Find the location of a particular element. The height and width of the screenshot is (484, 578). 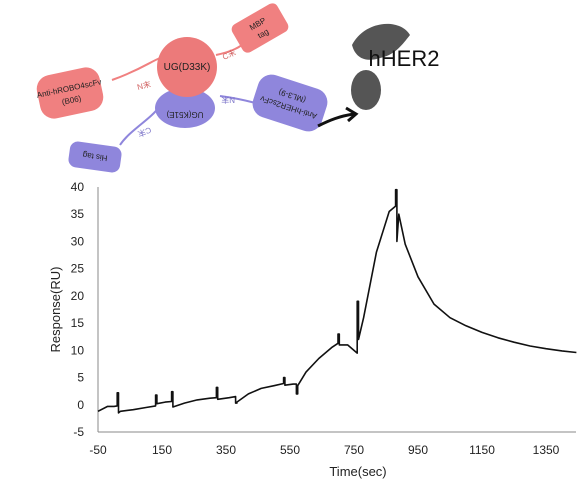

target-lobe-upper is located at coordinates (381, 41).